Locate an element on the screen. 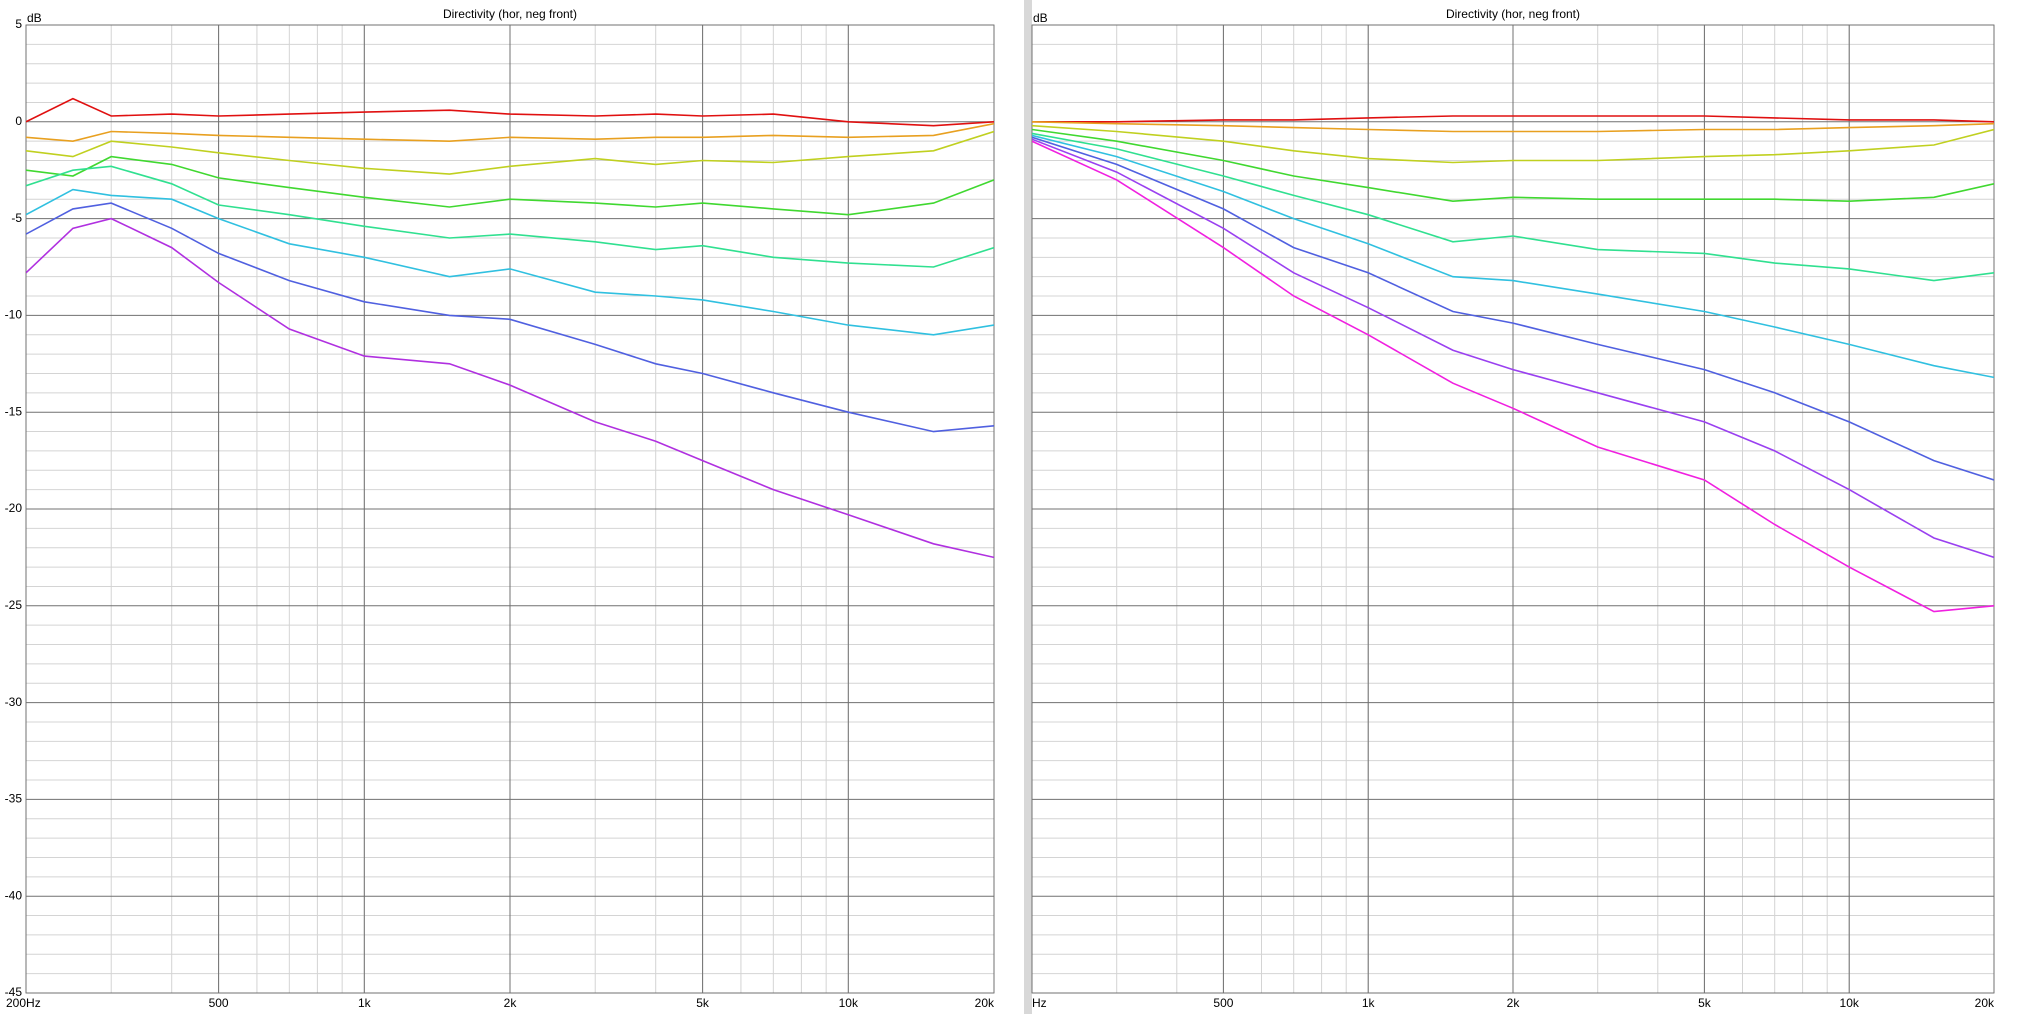 The width and height of the screenshot is (2022, 1014). y-tick-label: 0 is located at coordinates (18, 121).